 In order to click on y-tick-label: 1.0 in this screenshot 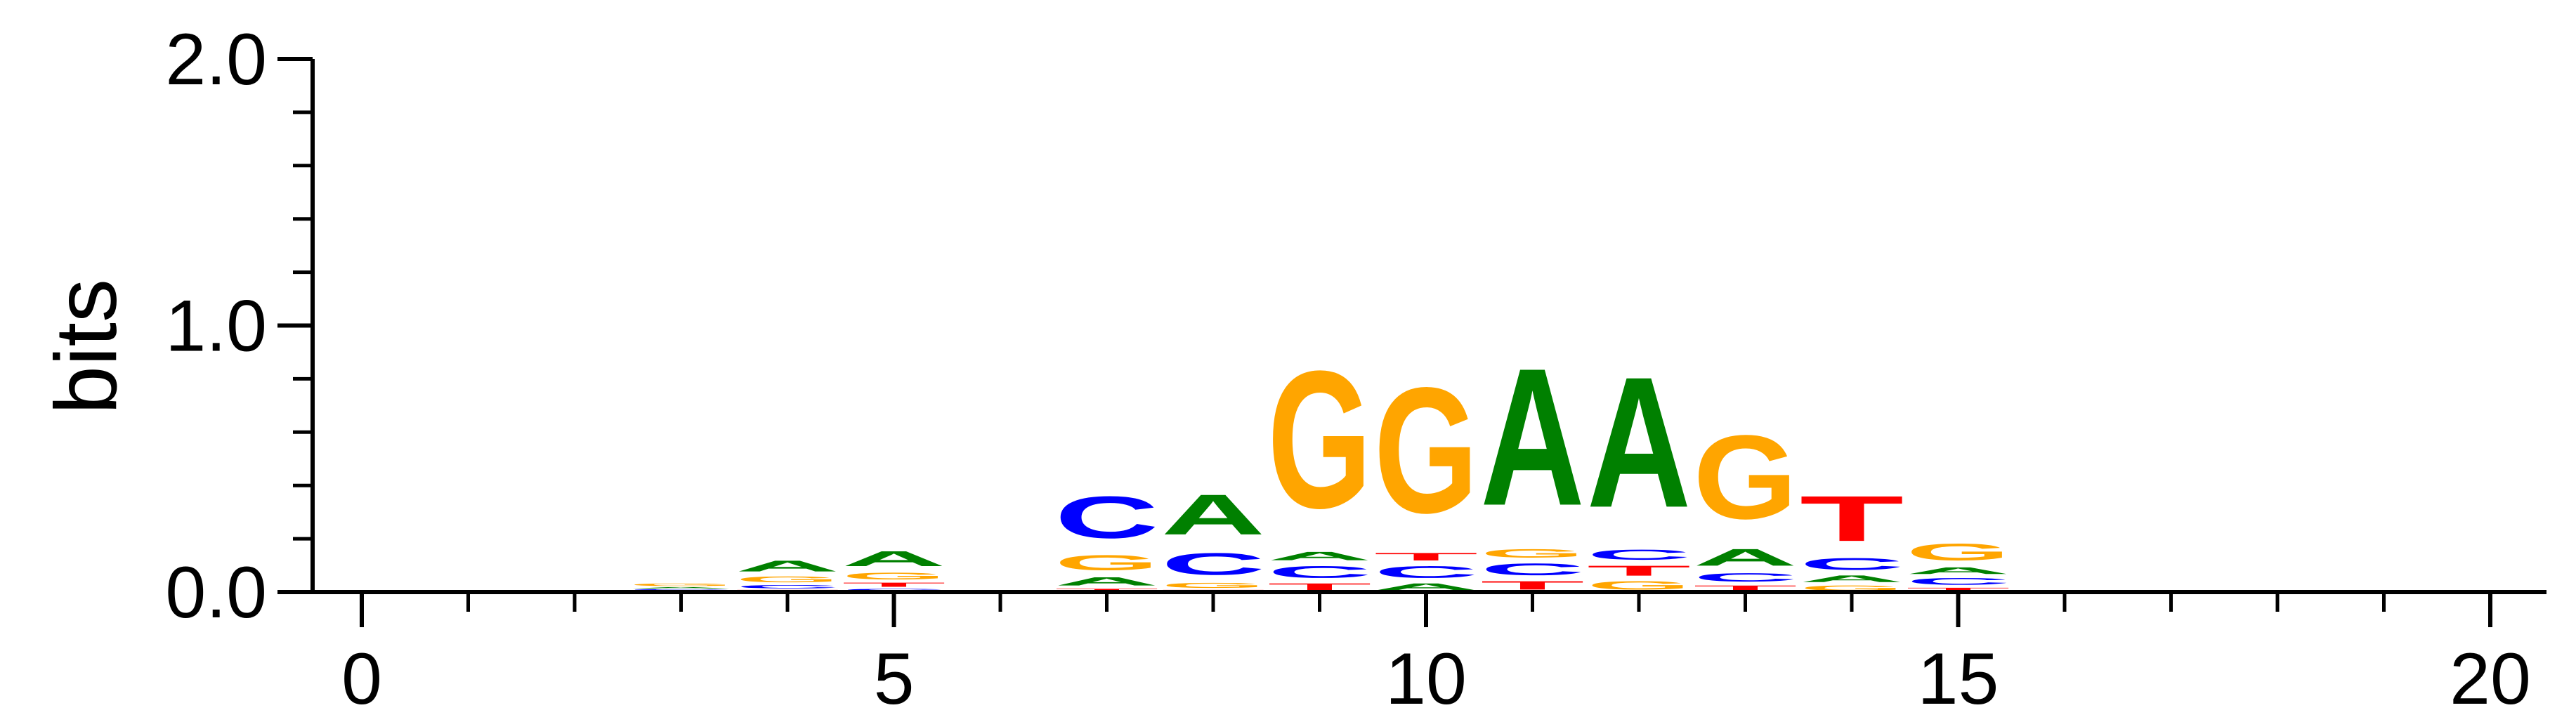, I will do `click(216, 326)`.